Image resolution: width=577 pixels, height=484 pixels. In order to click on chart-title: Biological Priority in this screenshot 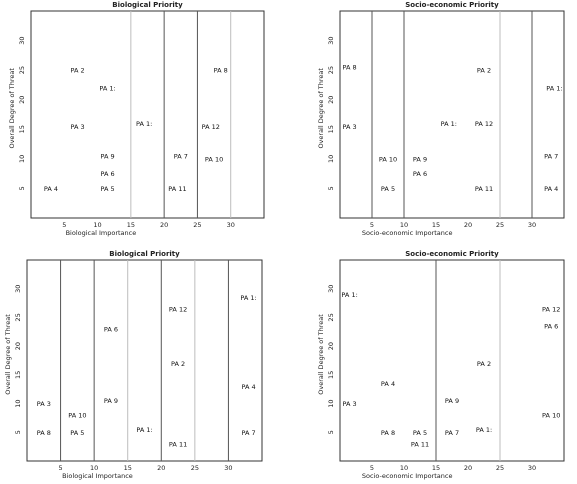, I will do `click(144, 254)`.